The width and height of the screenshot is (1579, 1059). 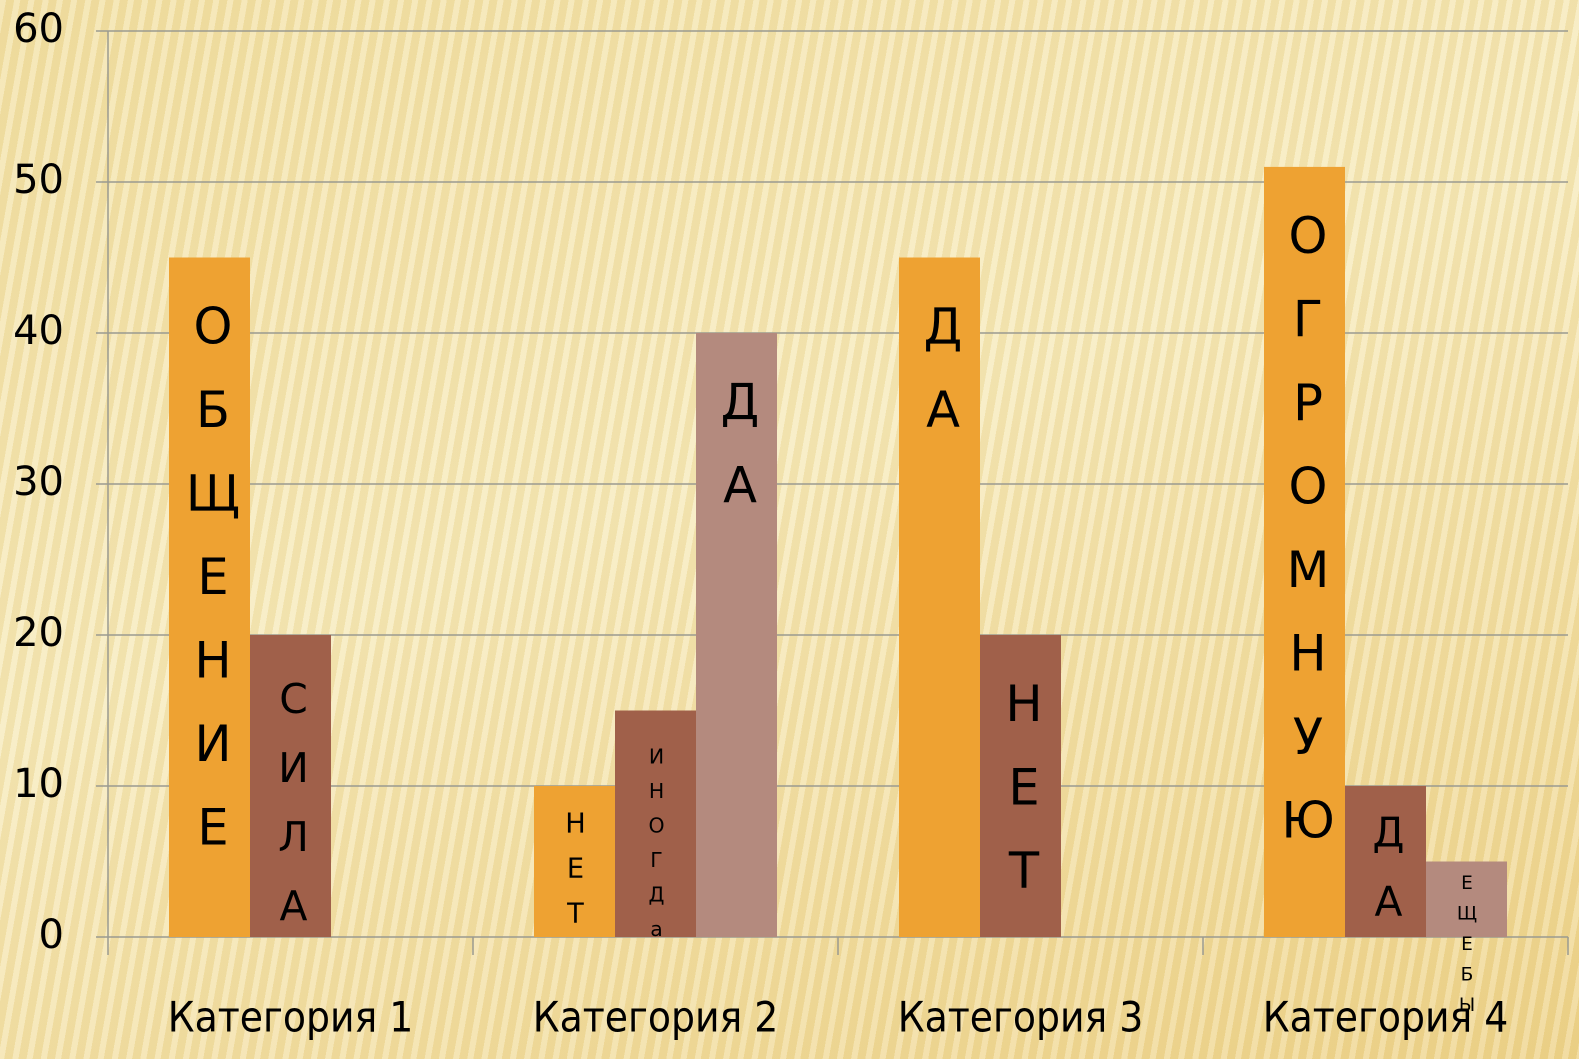 What do you see at coordinates (294, 813) in the screenshot?
I see `bar-label: СИЛА` at bounding box center [294, 813].